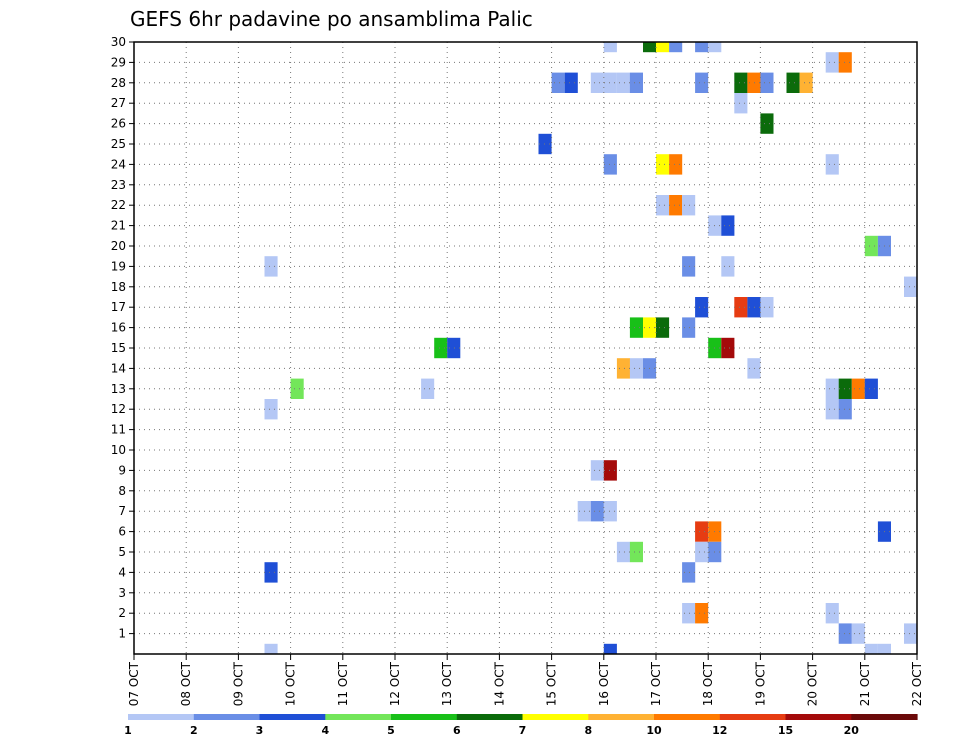  Describe the element at coordinates (656, 683) in the screenshot. I see `x-tick-label: 17 OCT` at that location.